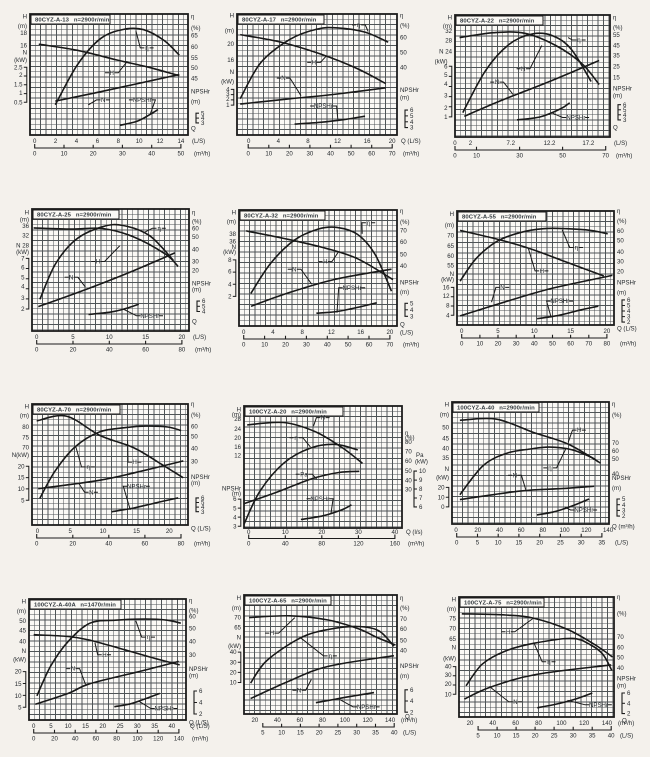 The height and width of the screenshot is (757, 650). What do you see at coordinates (288, 602) in the screenshot?
I see `svg-text: 100CYZ-A-65 n=2900r/min` at bounding box center [288, 602].